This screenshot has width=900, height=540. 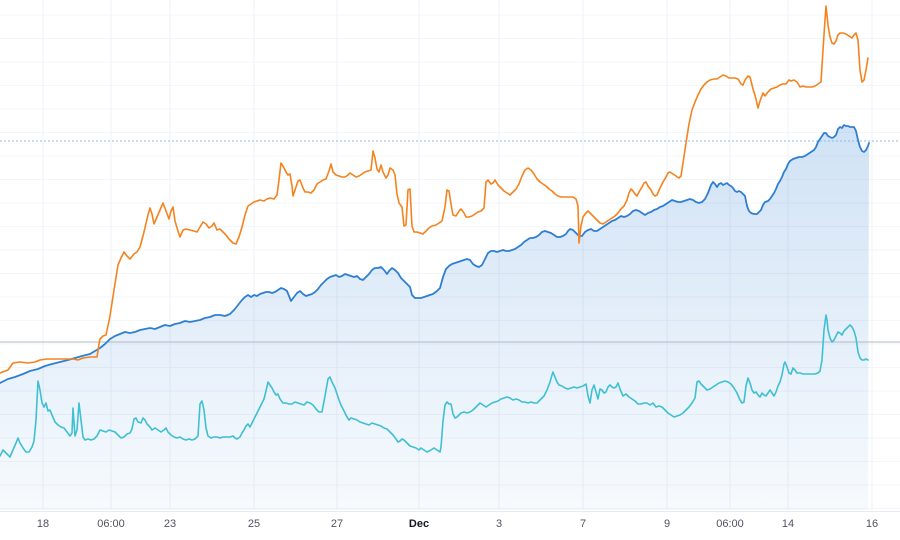 What do you see at coordinates (419, 524) in the screenshot?
I see `time-axis-label: Dec` at bounding box center [419, 524].